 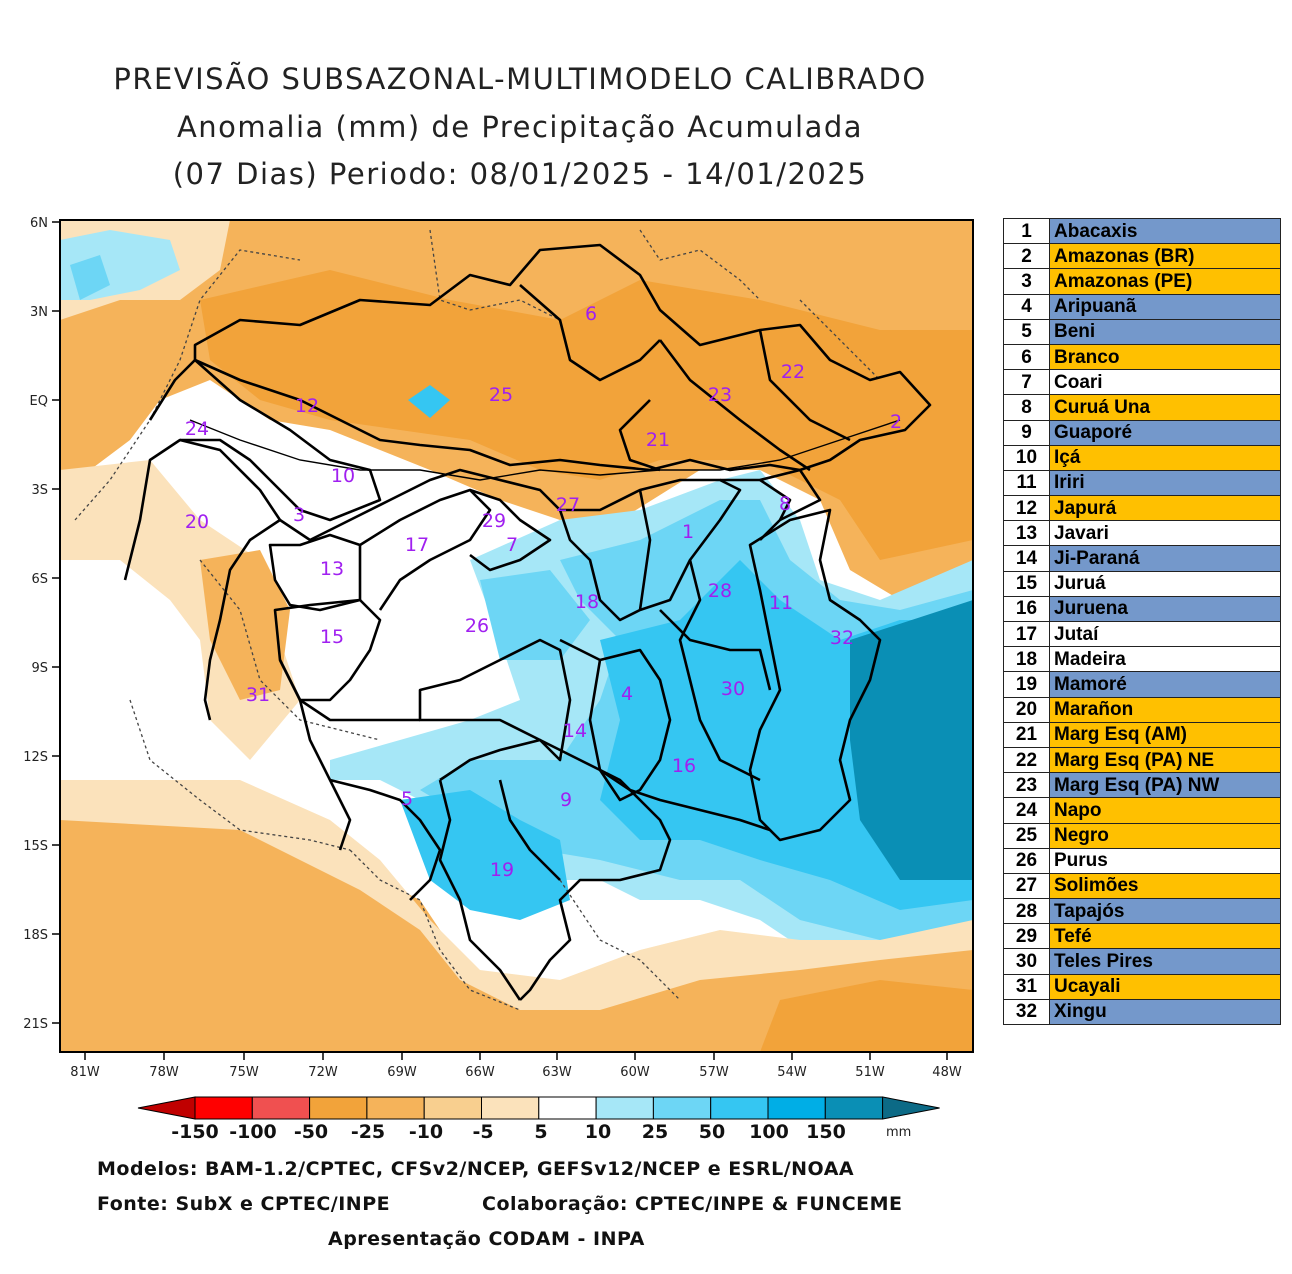 I want to click on legend-basin-name: Içá, so click(x=1165, y=457).